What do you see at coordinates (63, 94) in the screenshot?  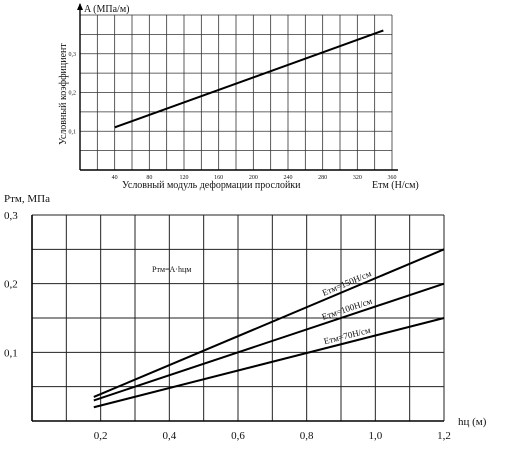 I see `top-chart-ylabel-vertical: Условный коэффициент` at bounding box center [63, 94].